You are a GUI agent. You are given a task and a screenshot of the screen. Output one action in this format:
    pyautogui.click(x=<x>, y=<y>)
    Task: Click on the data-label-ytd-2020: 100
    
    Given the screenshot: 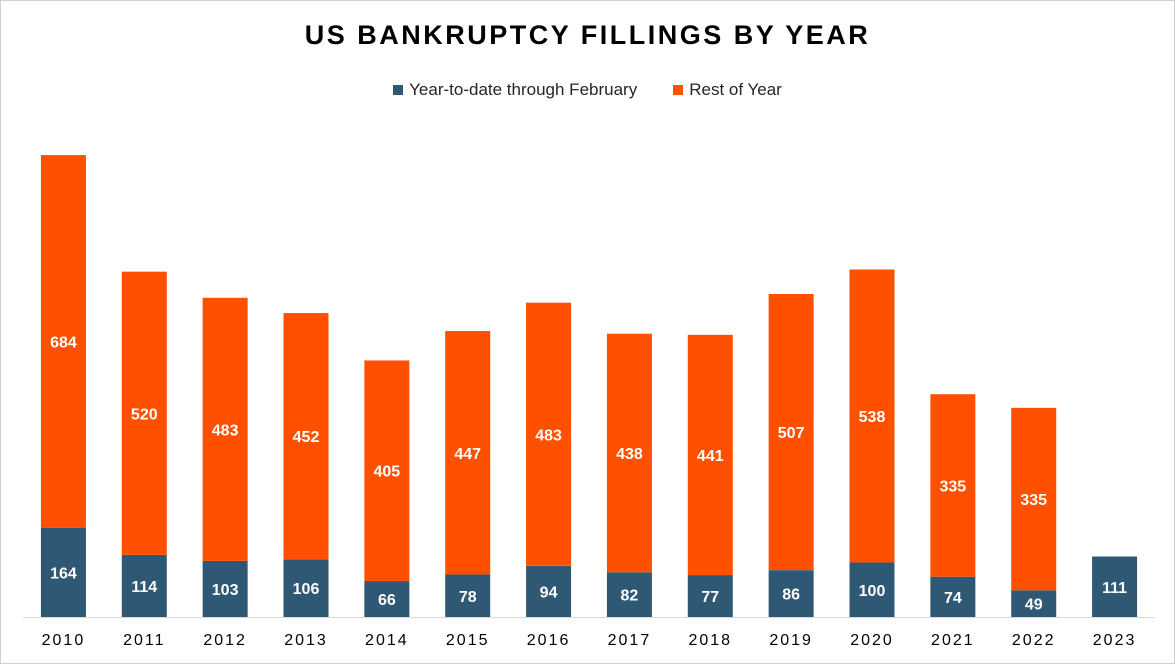 What is the action you would take?
    pyautogui.click(x=872, y=591)
    